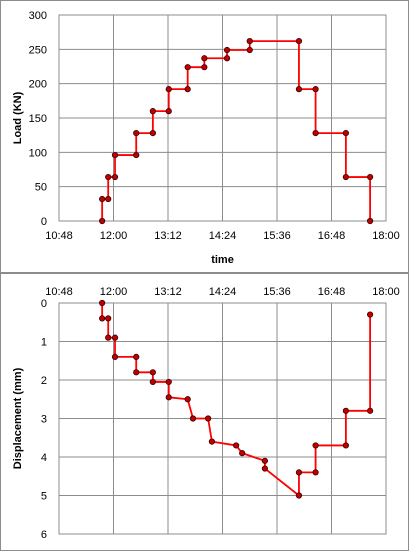 The height and width of the screenshot is (551, 409). Describe the element at coordinates (38, 16) in the screenshot. I see `y-tick-label: 300` at that location.